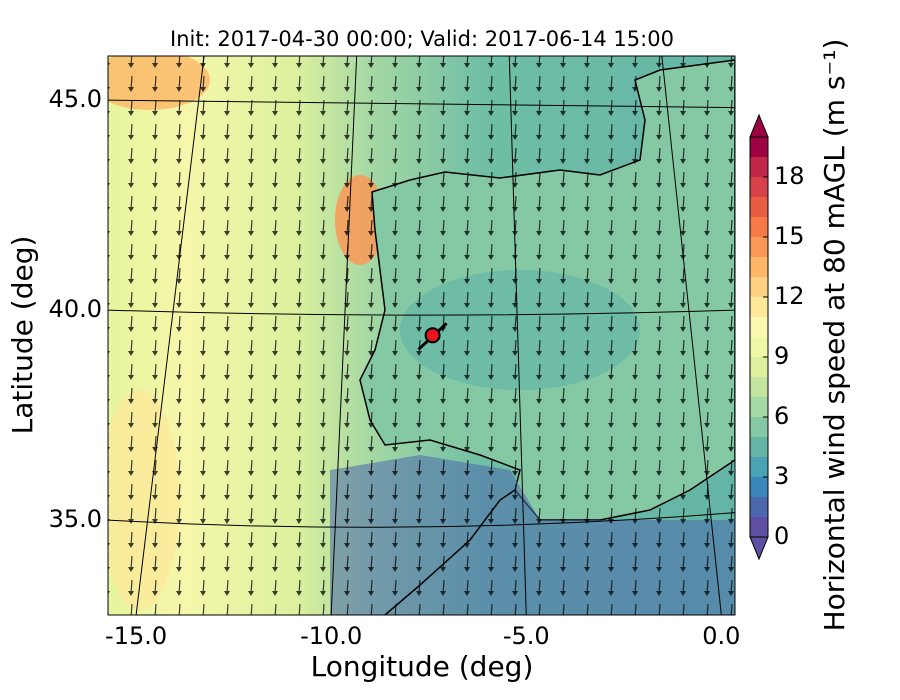  What do you see at coordinates (789, 296) in the screenshot?
I see `colorbar-tick-label: 12` at bounding box center [789, 296].